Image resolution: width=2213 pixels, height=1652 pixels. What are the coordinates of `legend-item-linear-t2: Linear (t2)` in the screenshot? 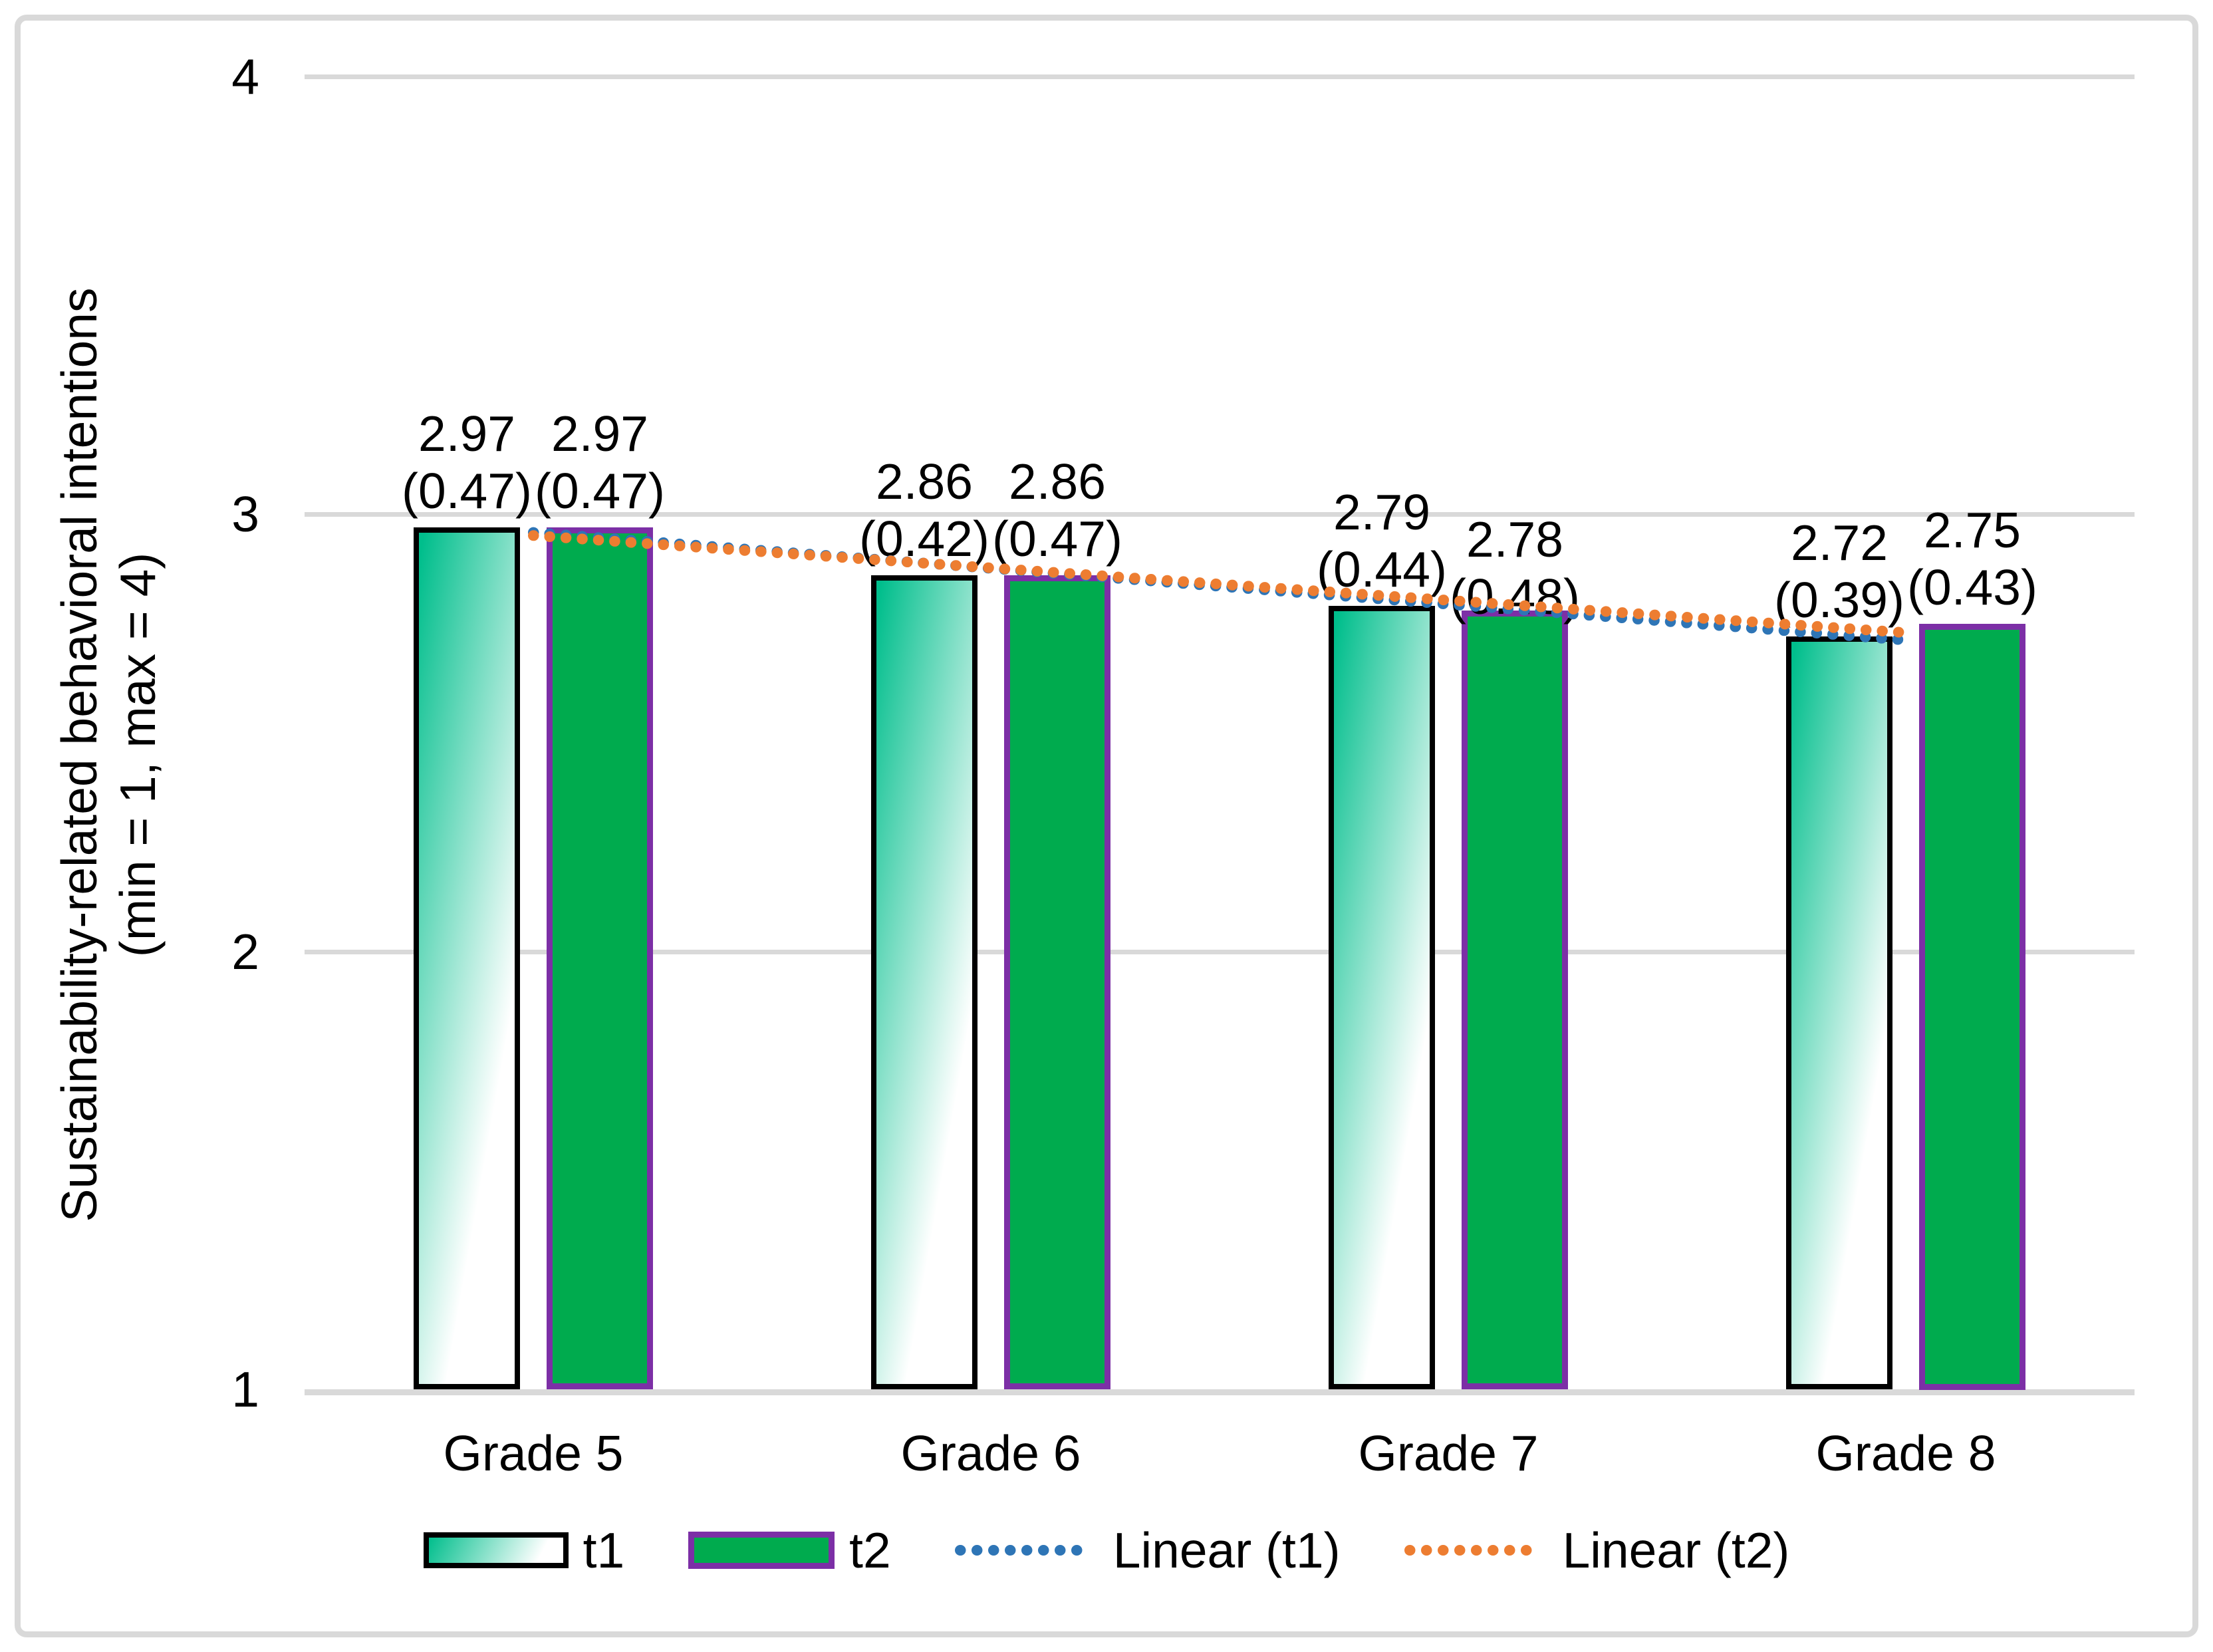 It's located at (1597, 1550).